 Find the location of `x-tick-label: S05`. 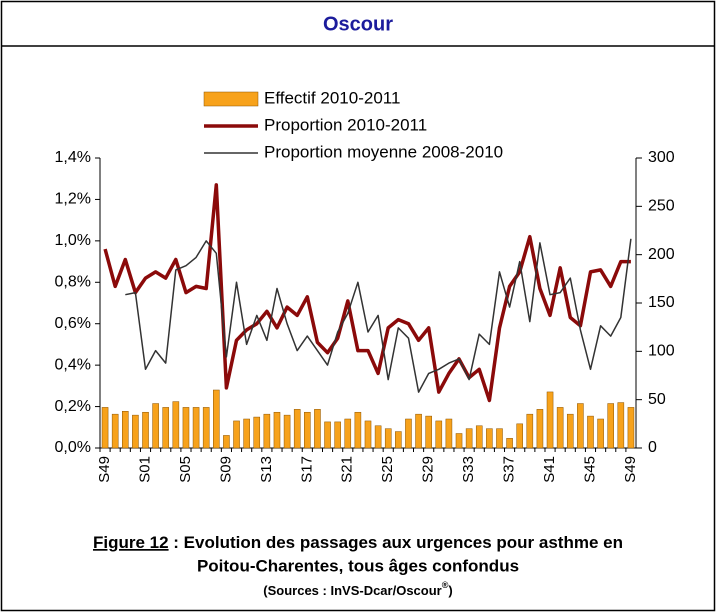

x-tick-label: S05 is located at coordinates (185, 469).